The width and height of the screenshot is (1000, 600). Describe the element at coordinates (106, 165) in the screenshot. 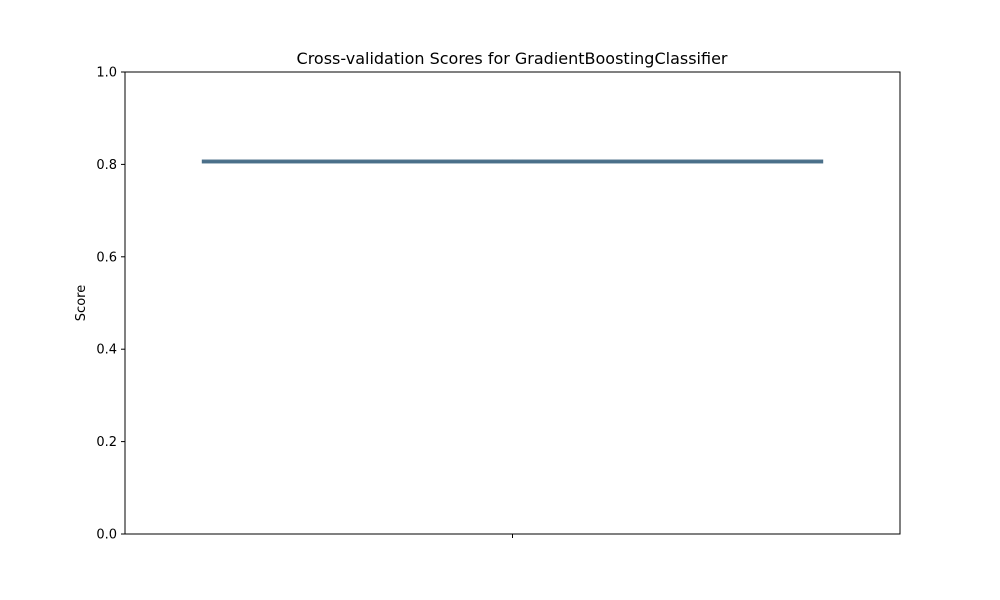

I see `y-tick-label: 0.8` at that location.